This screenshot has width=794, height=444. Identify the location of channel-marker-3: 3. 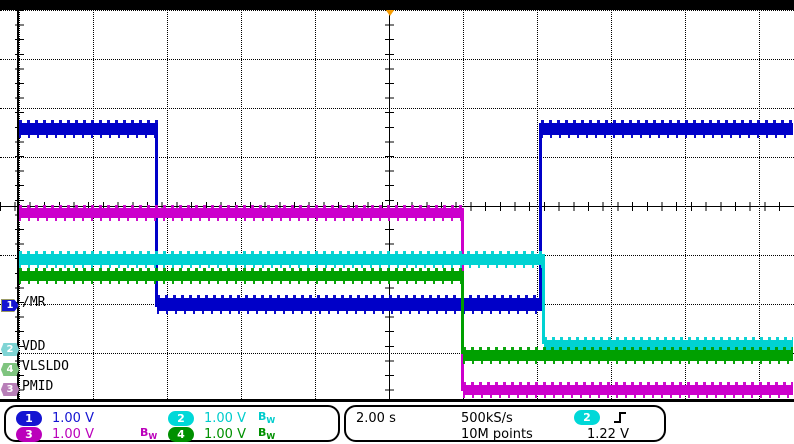
(10, 389).